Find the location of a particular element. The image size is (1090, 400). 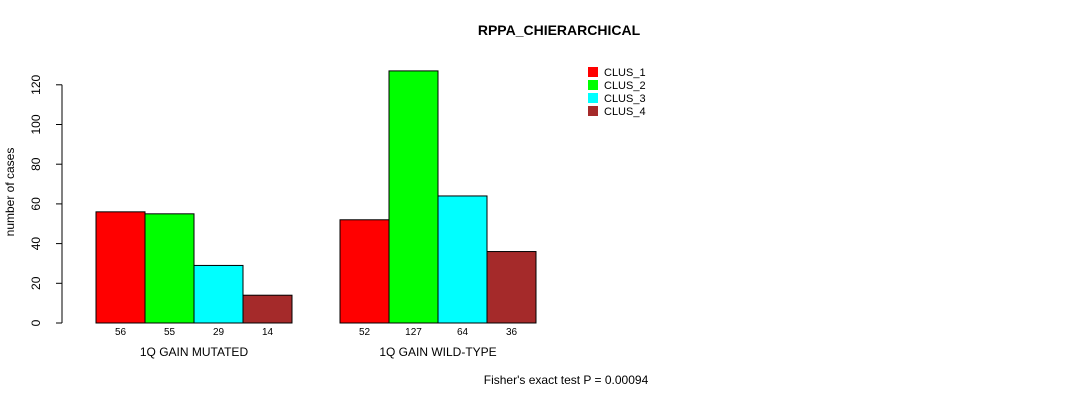

fisher-test-annotation: Fisher's exact test P = 0.00094 is located at coordinates (566, 380).